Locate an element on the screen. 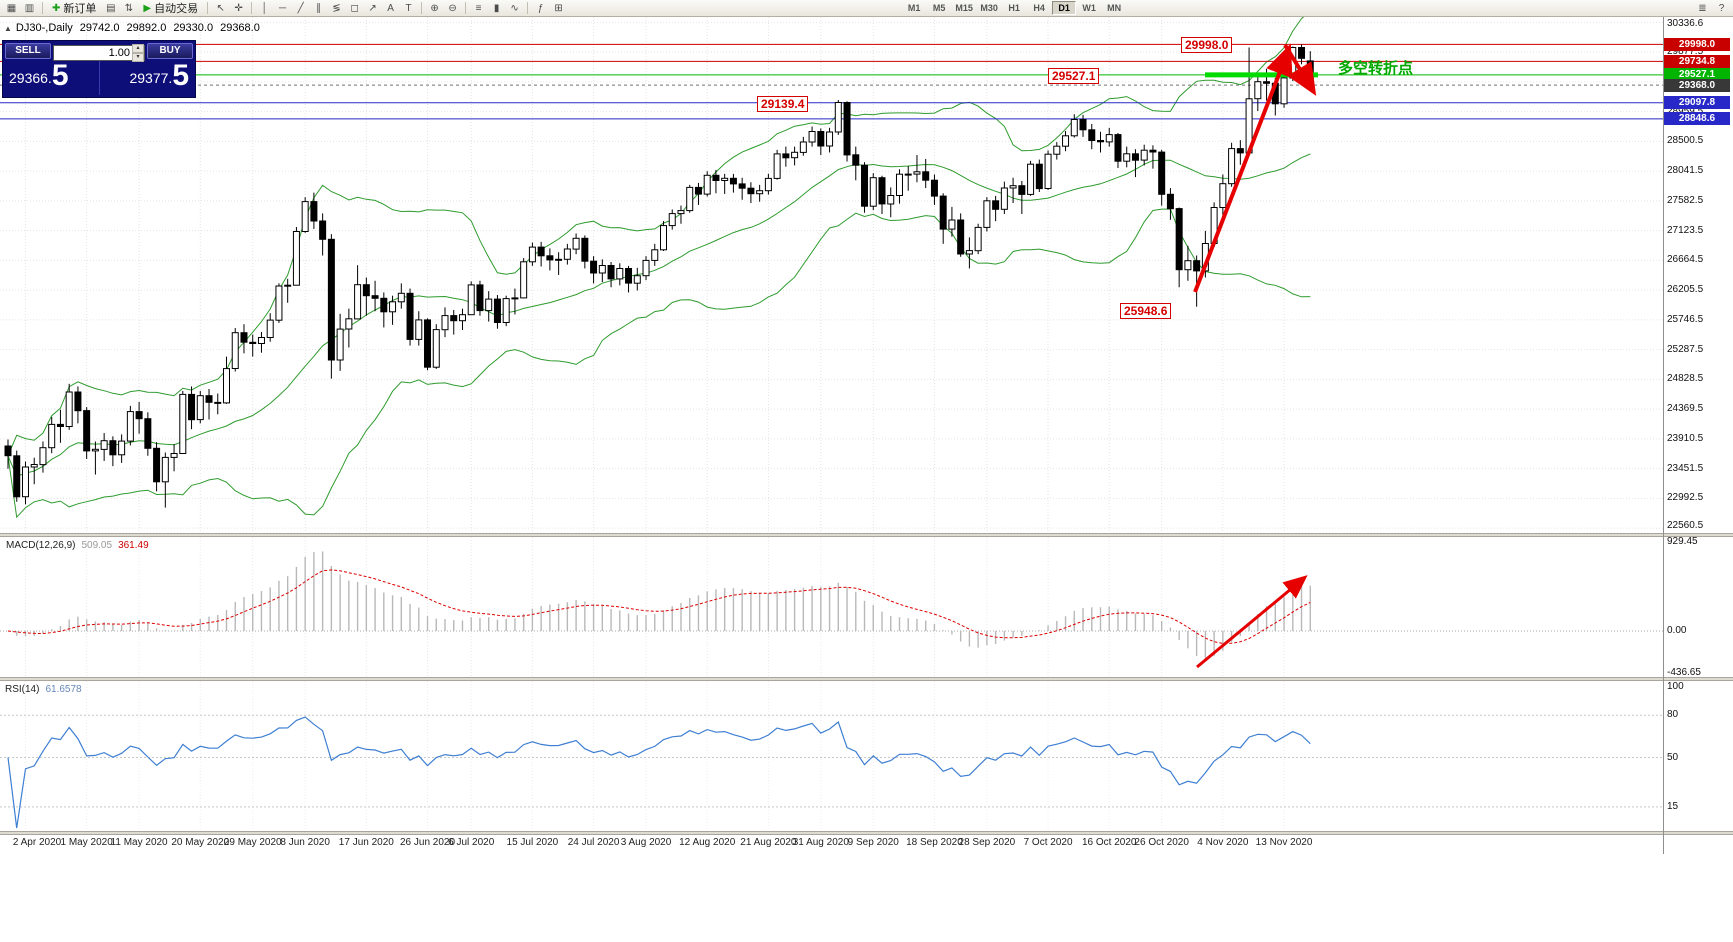 The height and width of the screenshot is (942, 1733). trade-panel-divider is located at coordinates (99, 78).